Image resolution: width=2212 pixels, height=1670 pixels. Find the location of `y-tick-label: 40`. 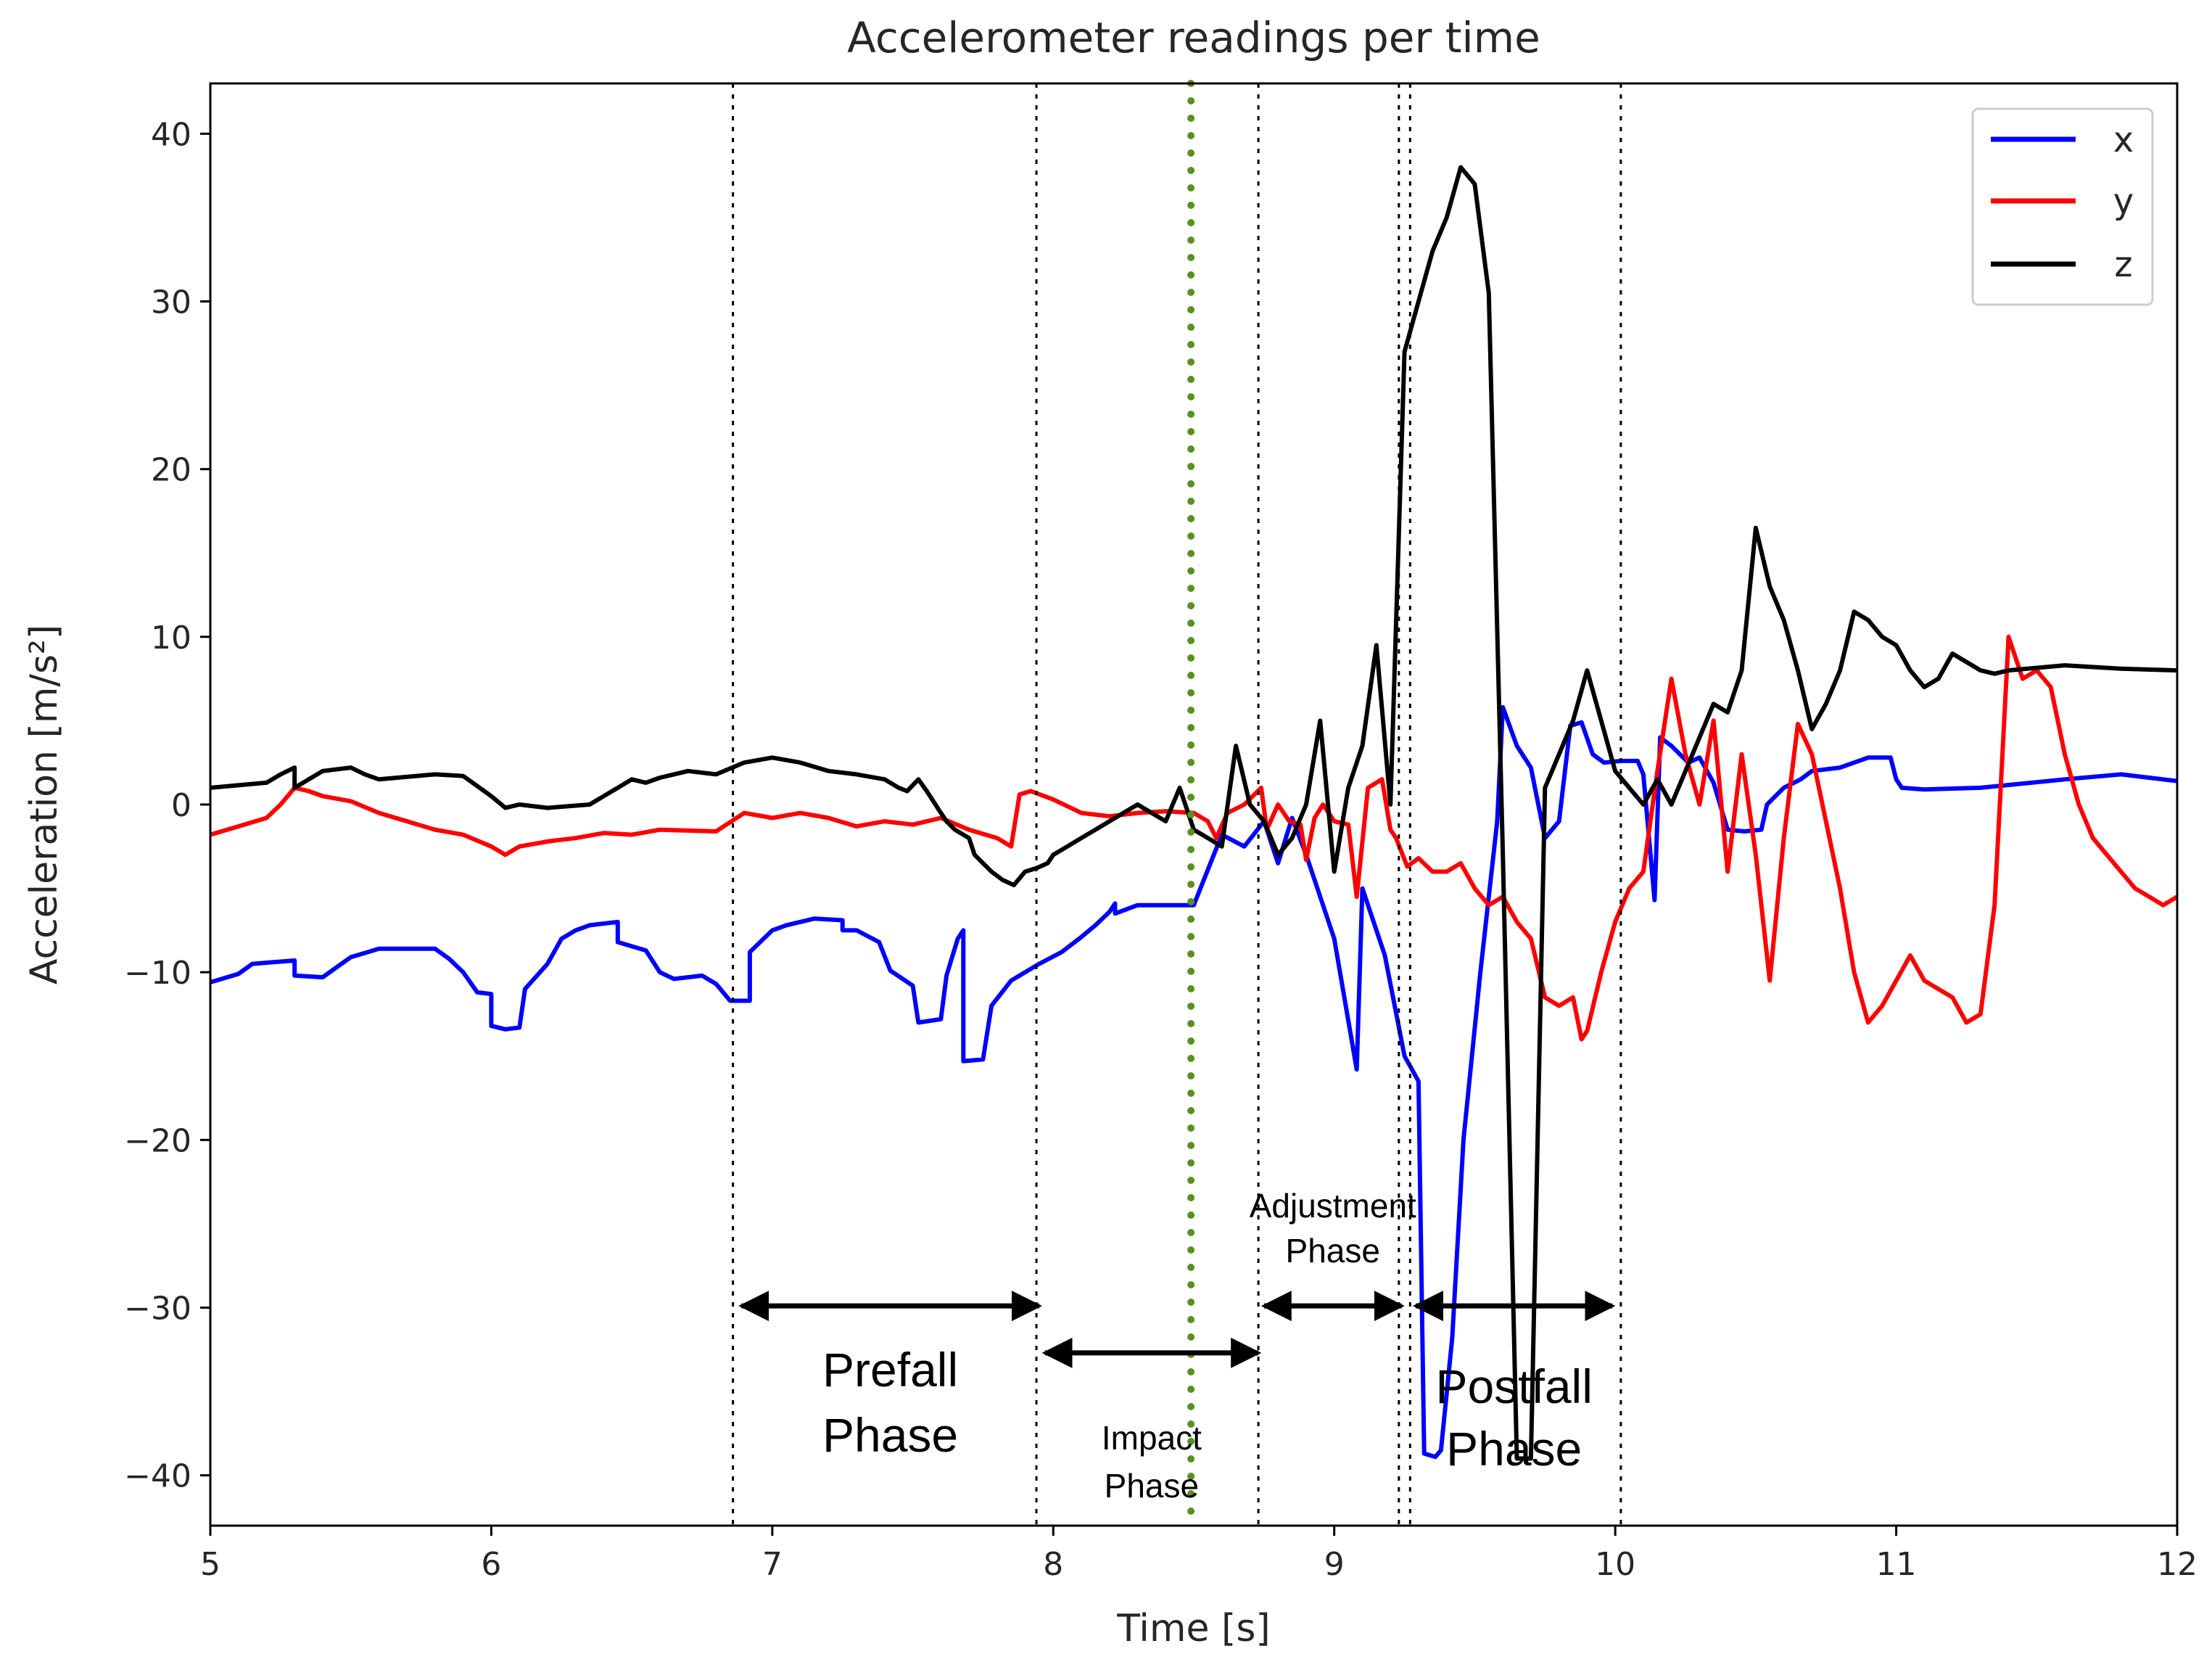

y-tick-label: 40 is located at coordinates (171, 135).